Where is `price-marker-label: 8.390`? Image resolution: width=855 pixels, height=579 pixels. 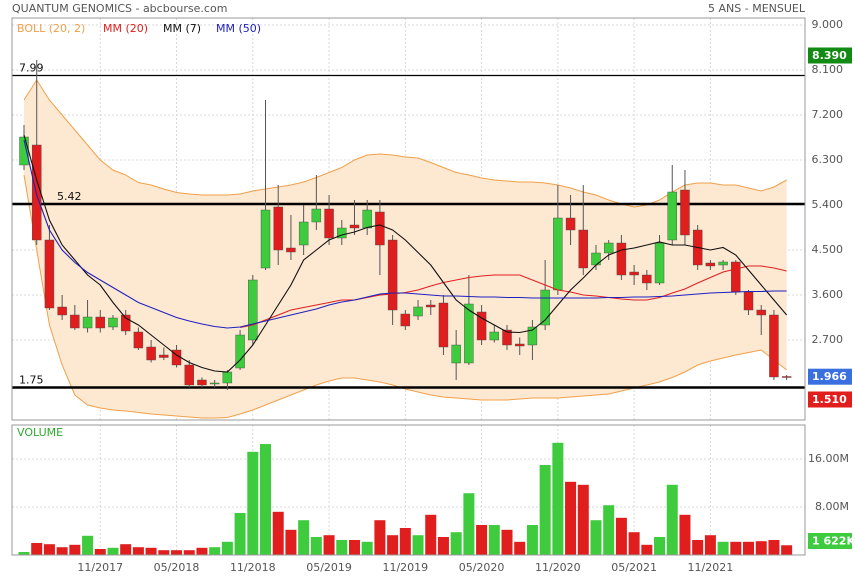
price-marker-label: 8.390 is located at coordinates (829, 55).